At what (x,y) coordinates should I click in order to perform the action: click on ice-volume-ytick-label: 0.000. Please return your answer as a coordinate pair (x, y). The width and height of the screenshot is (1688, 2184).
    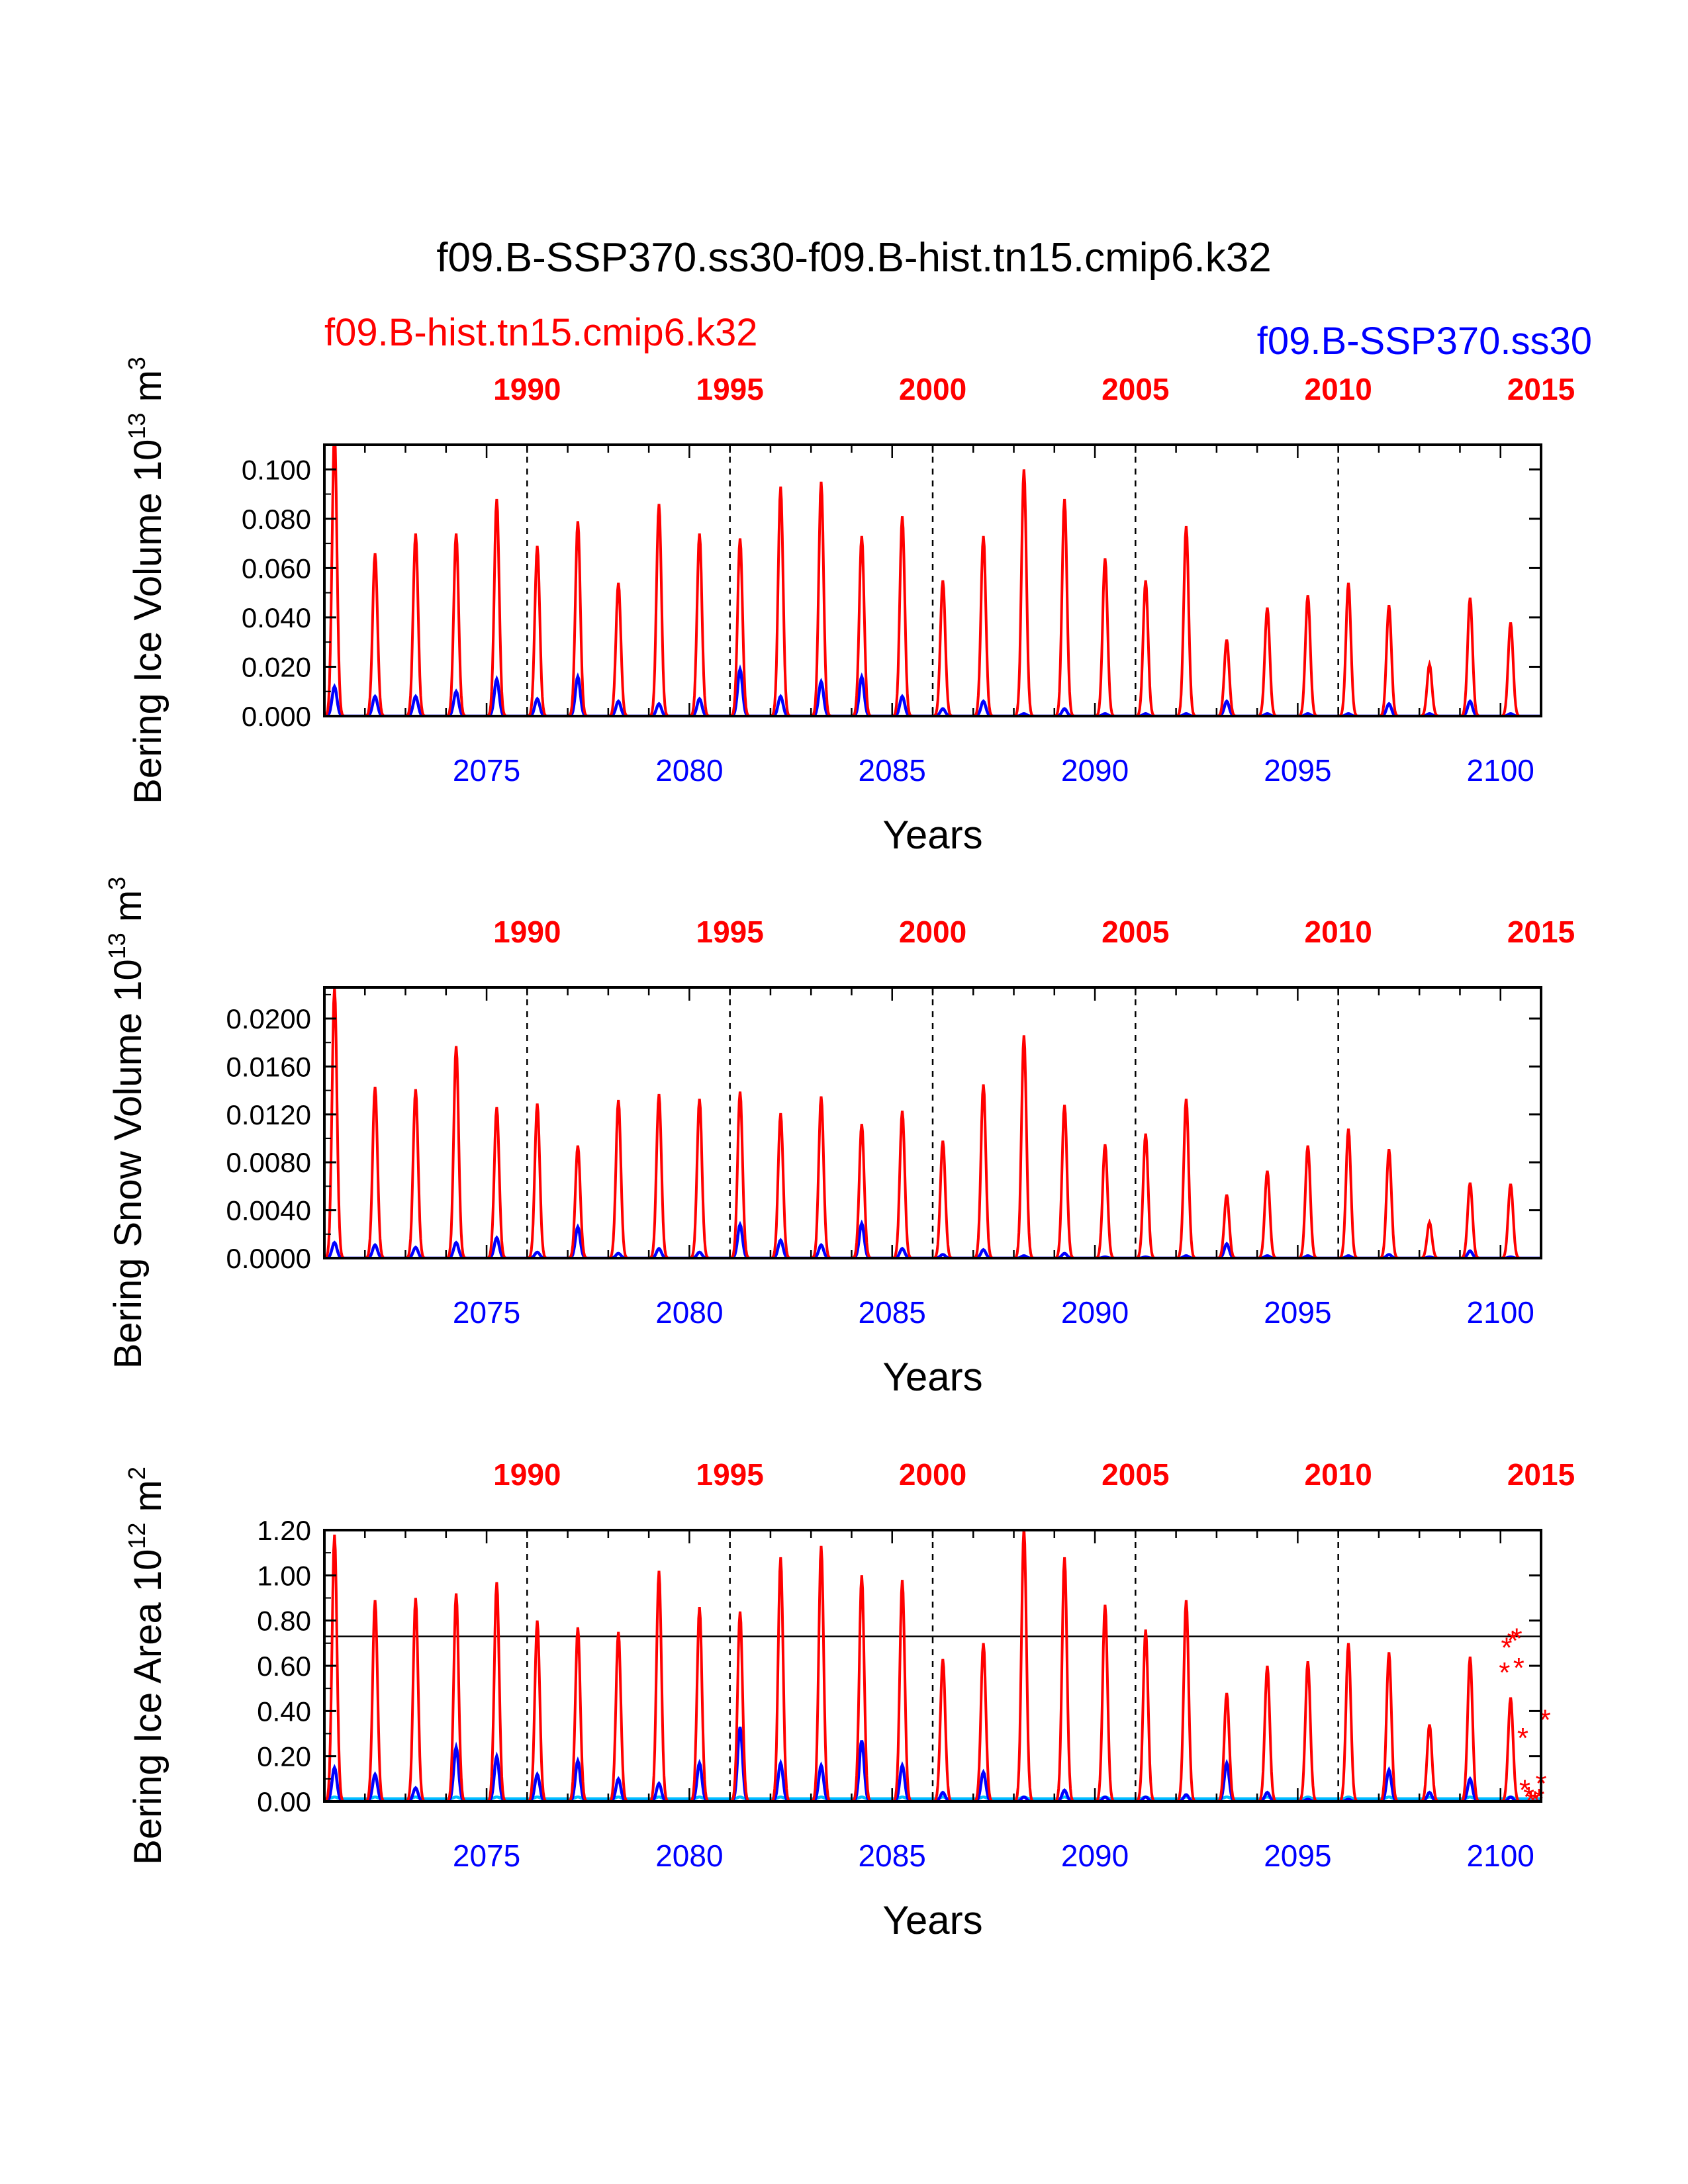
    Looking at the image, I should click on (276, 717).